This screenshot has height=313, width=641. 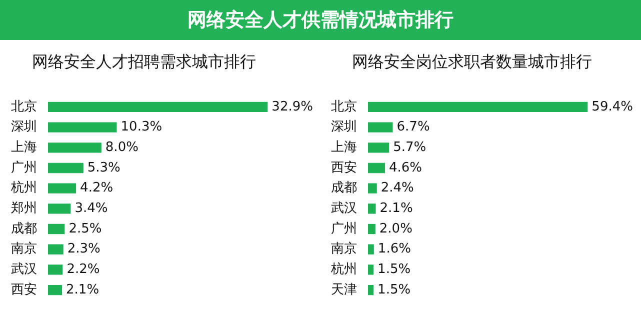 What do you see at coordinates (344, 290) in the screenshot?
I see `y-tick-label: 天津` at bounding box center [344, 290].